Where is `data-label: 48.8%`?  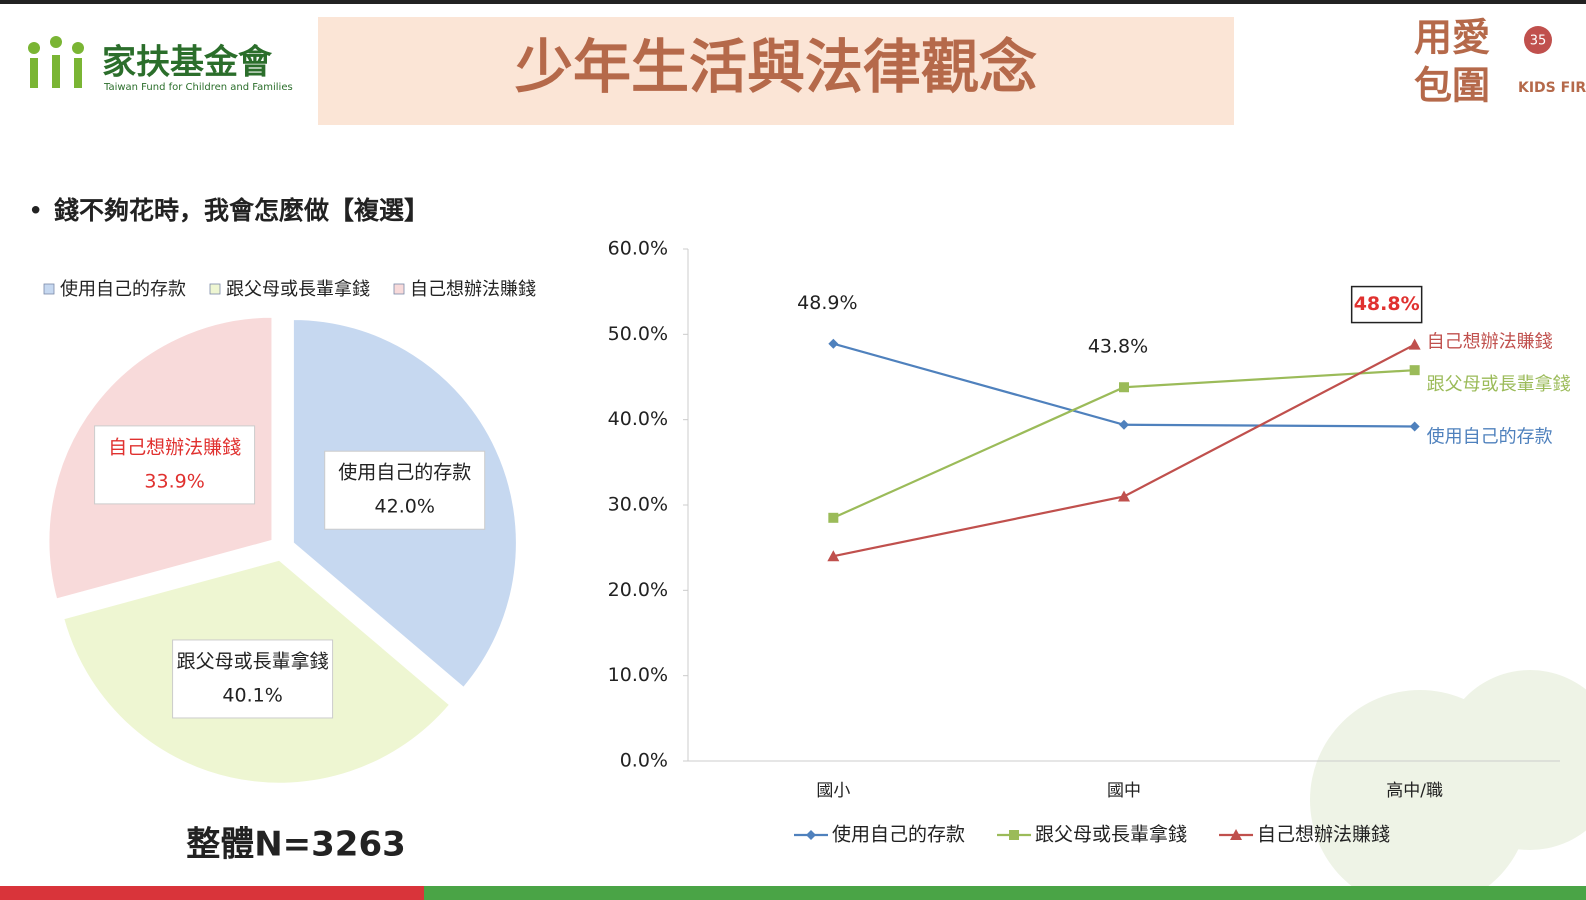
data-label: 48.8% is located at coordinates (1387, 304).